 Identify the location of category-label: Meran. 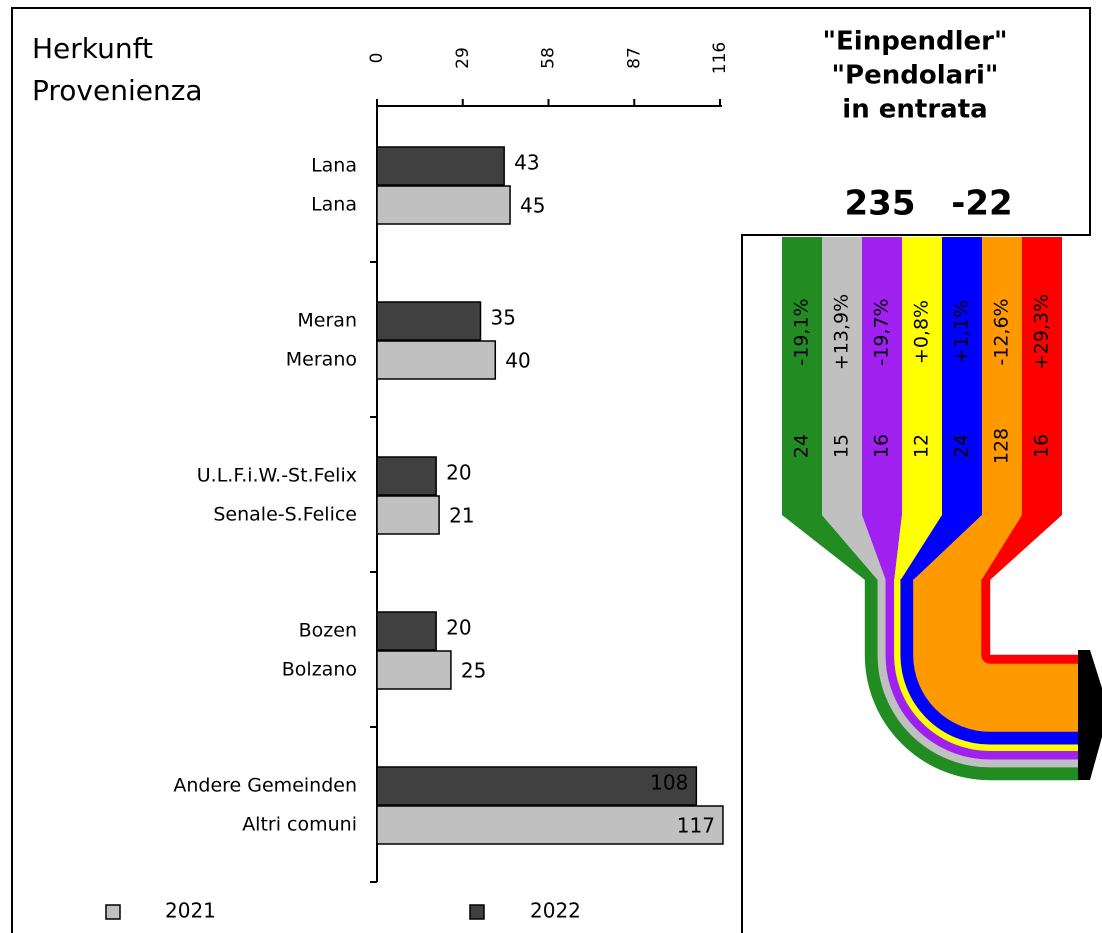
(327, 321).